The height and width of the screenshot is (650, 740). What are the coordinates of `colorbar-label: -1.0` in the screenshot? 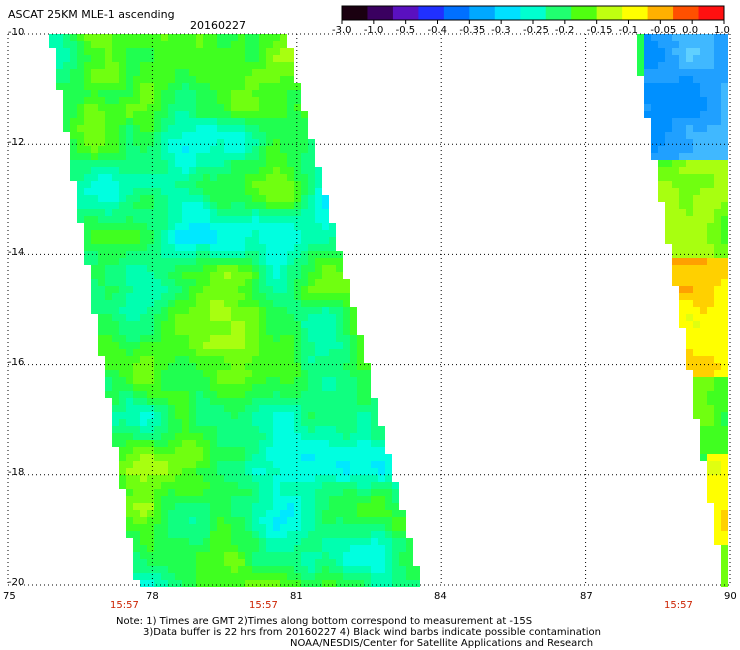 It's located at (373, 30).